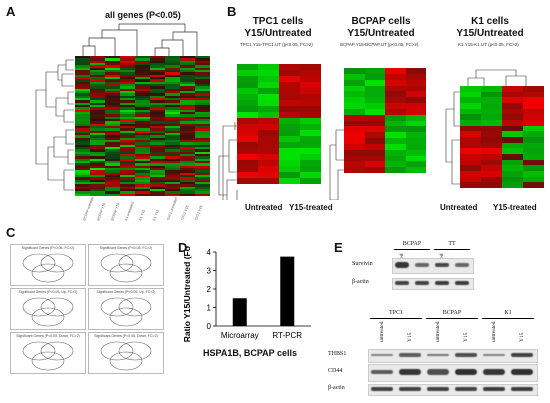  Describe the element at coordinates (240, 335) in the screenshot. I see `x-tick-label: Microarray` at that location.